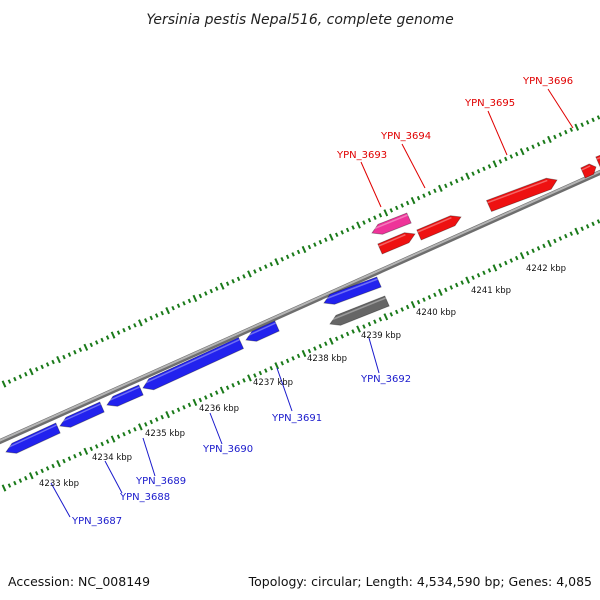 The width and height of the screenshot is (600, 600). Describe the element at coordinates (357, 309) in the screenshot. I see `gene-other-feature-highlight` at that location.